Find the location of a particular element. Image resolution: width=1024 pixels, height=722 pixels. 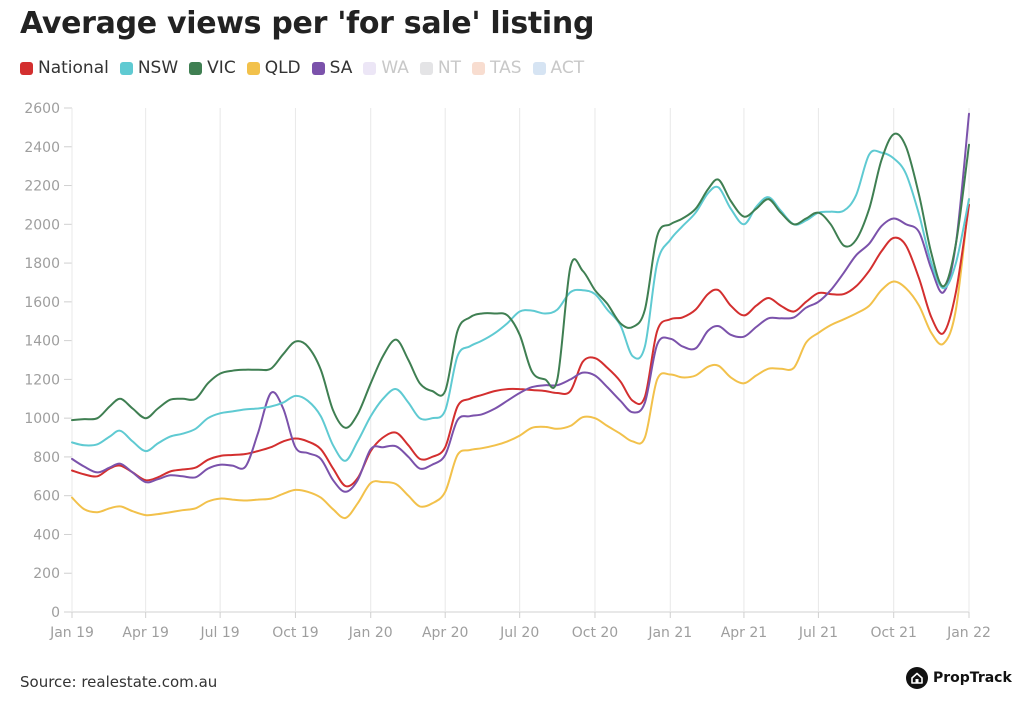

brand: PropTrack is located at coordinates (959, 678).